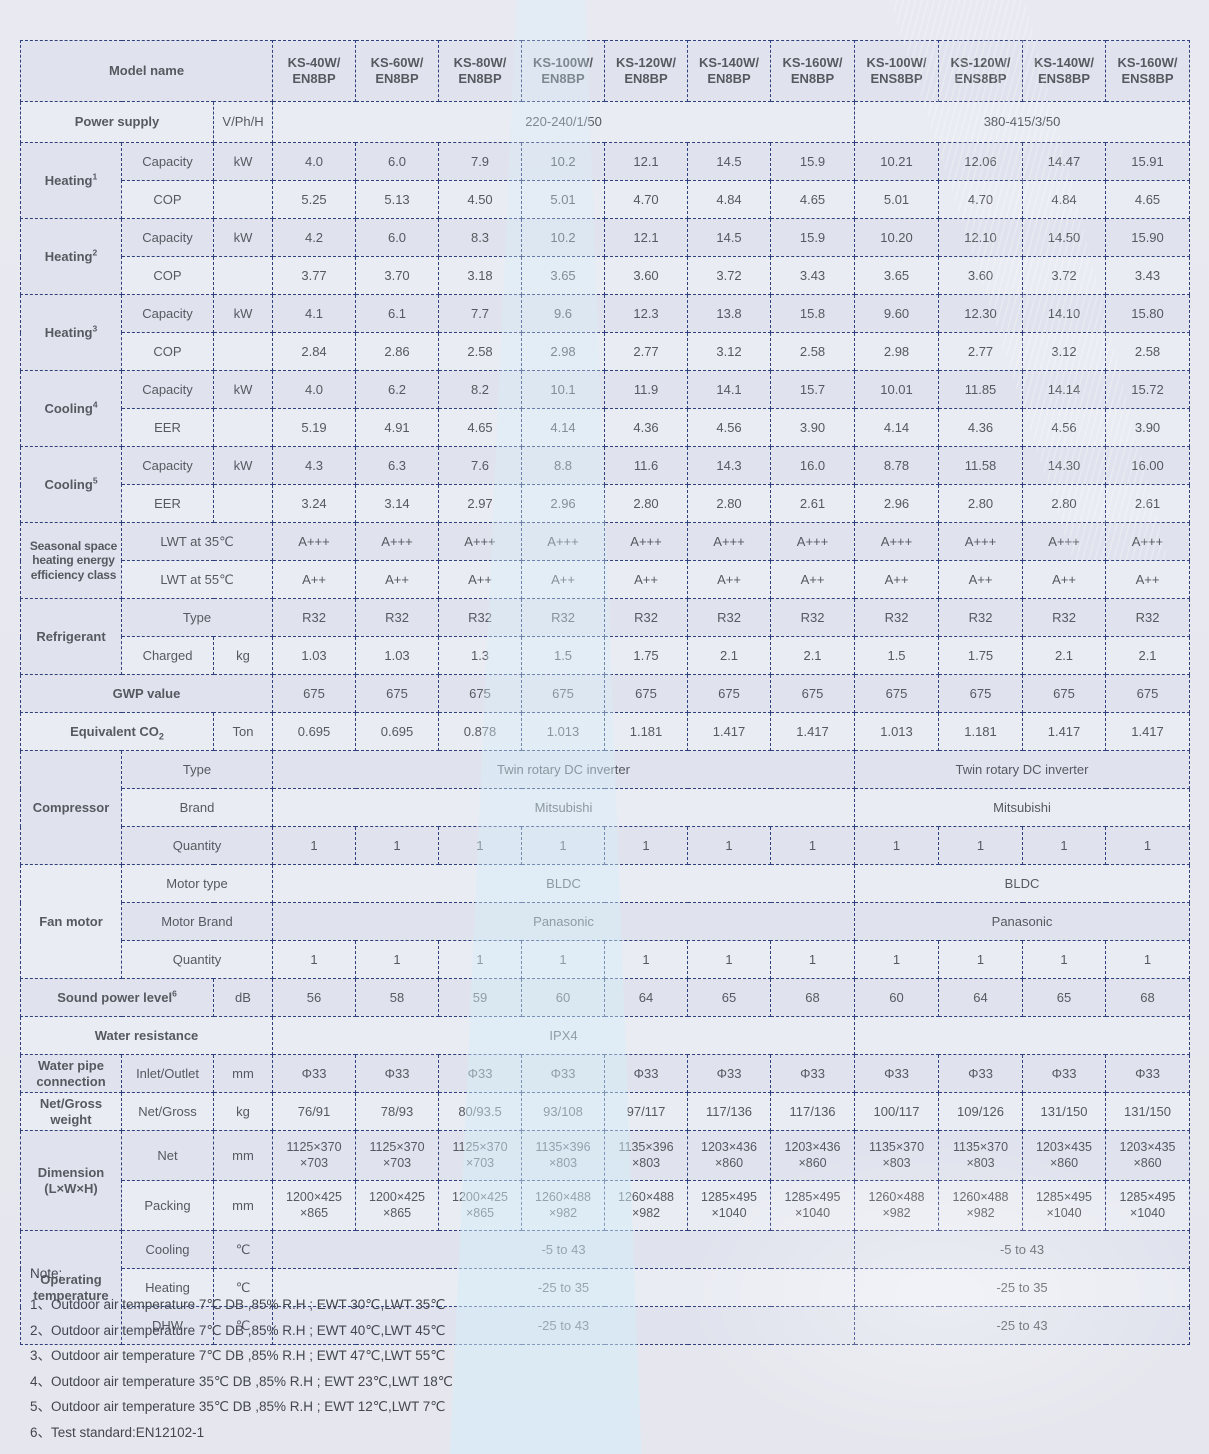 The width and height of the screenshot is (1209, 1454). I want to click on value-cell: 15.8, so click(813, 313).